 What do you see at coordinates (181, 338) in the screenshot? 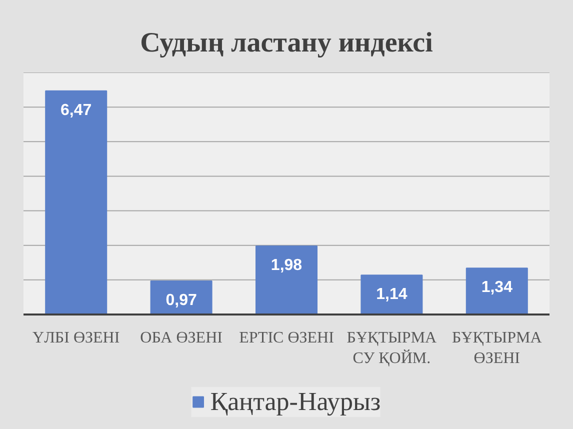
I see `x-tick-label: ОБА ӨЗЕНІ` at bounding box center [181, 338].